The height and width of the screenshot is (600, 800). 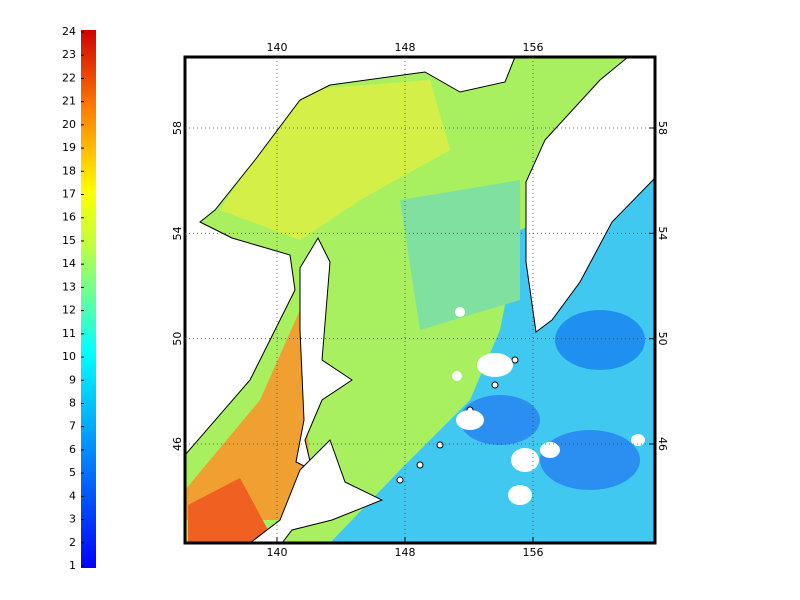 What do you see at coordinates (69, 310) in the screenshot?
I see `colorbar-tick-label: 12` at bounding box center [69, 310].